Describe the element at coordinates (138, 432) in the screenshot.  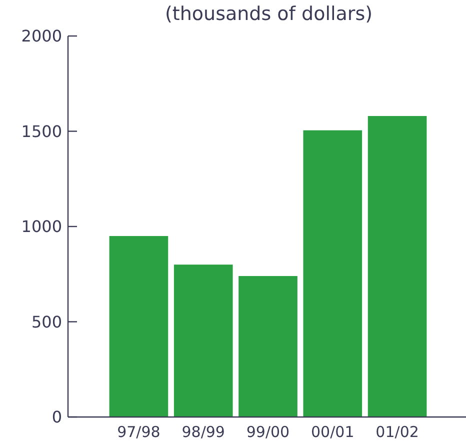
I see `x-tick-label: 97/98` at that location.